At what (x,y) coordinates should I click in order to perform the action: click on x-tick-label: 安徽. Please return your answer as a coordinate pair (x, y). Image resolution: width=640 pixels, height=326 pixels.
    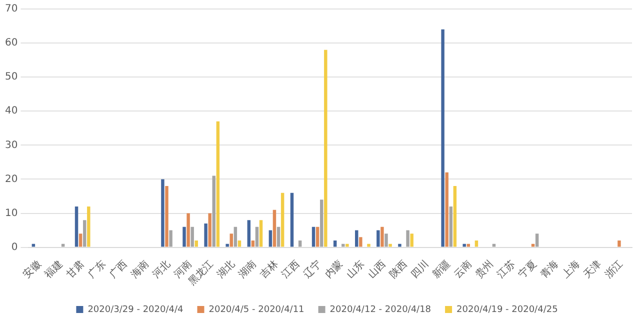
    Looking at the image, I should click on (32, 269).